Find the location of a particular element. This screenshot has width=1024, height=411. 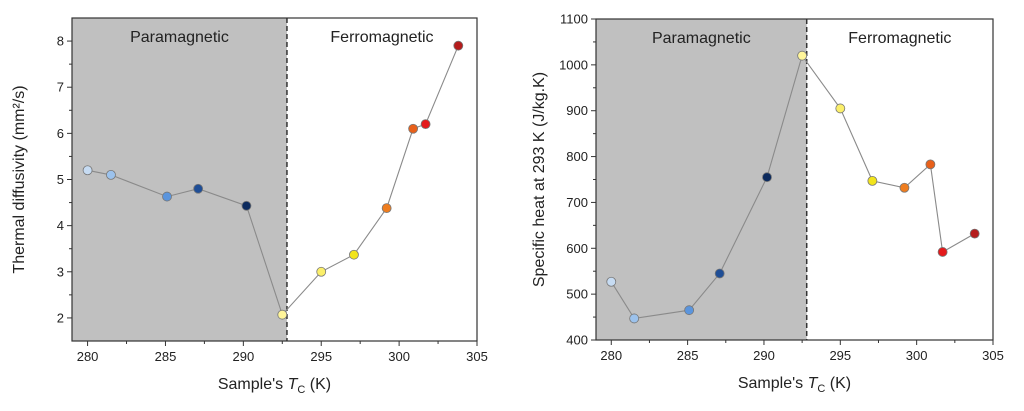

y-tick-label: 1100 is located at coordinates (574, 19).